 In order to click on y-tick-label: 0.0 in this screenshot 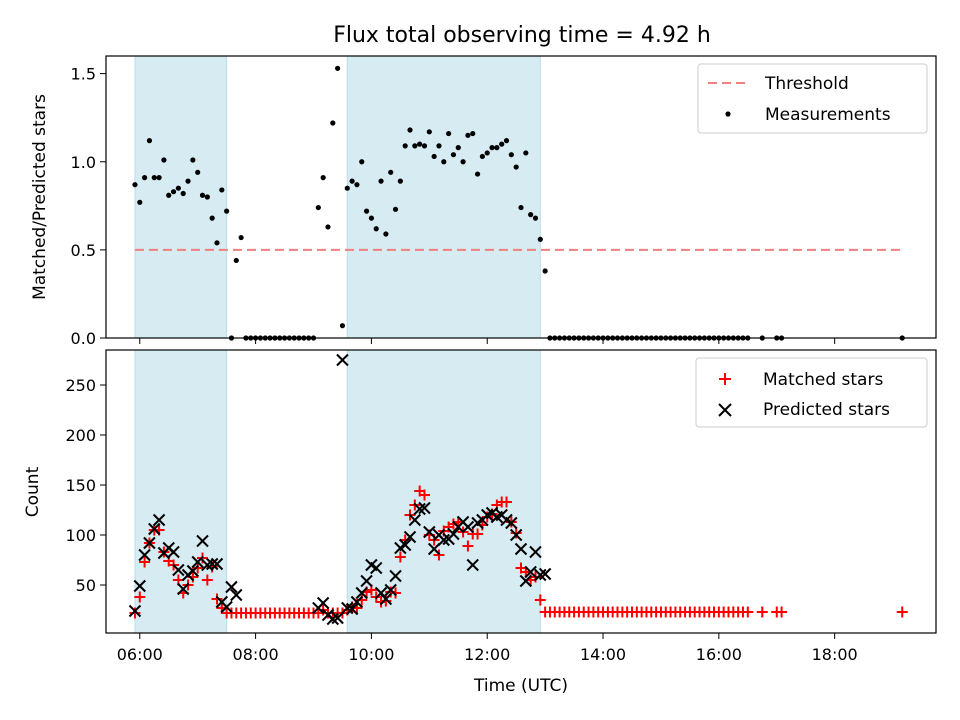, I will do `click(83, 338)`.